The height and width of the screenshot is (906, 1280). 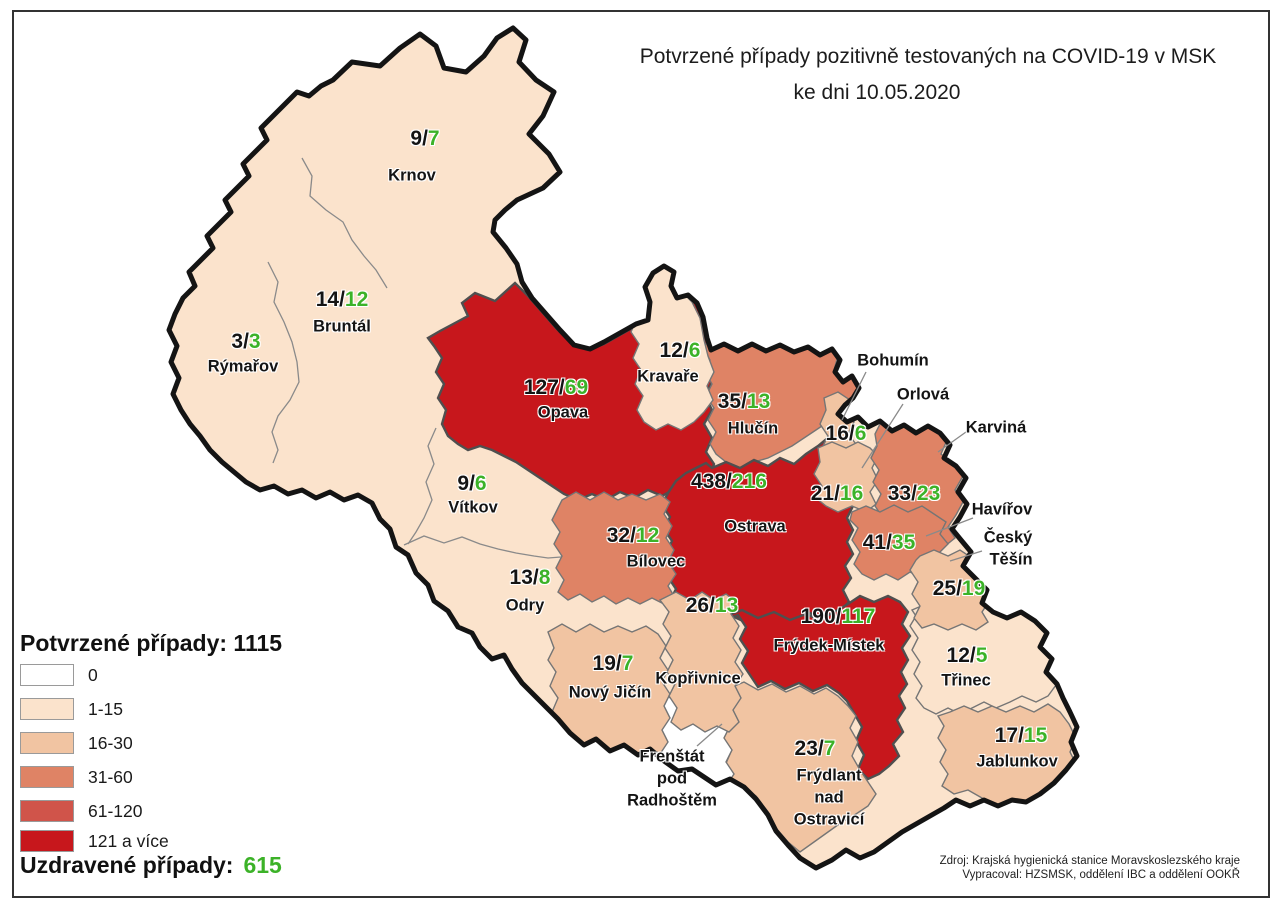 I want to click on district-value-frydek-mistek: 190/117, so click(x=838, y=616).